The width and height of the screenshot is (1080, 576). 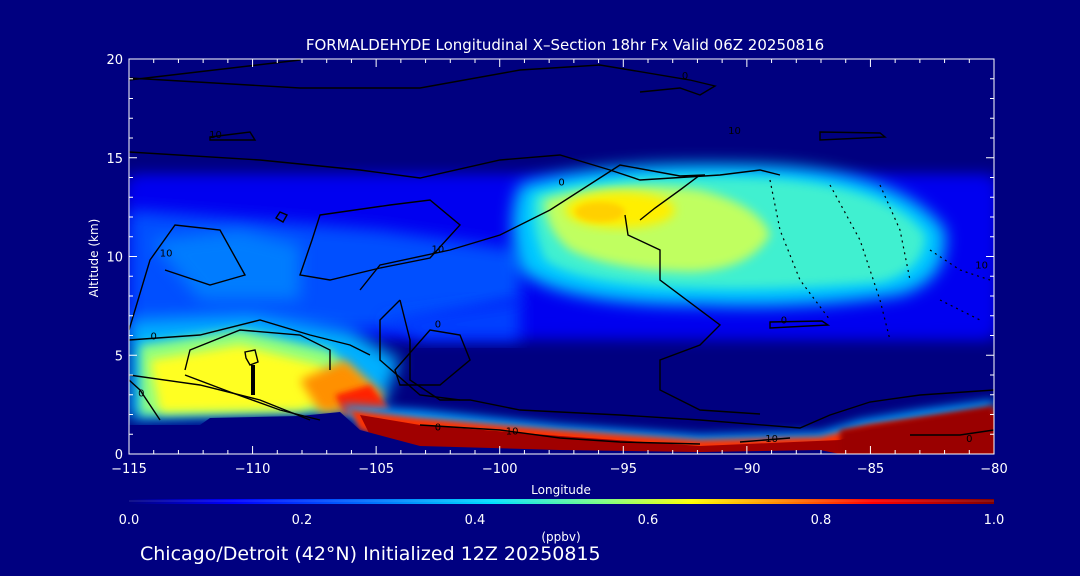 What do you see at coordinates (560, 537) in the screenshot?
I see `colorbar-label: (ppbv)` at bounding box center [560, 537].